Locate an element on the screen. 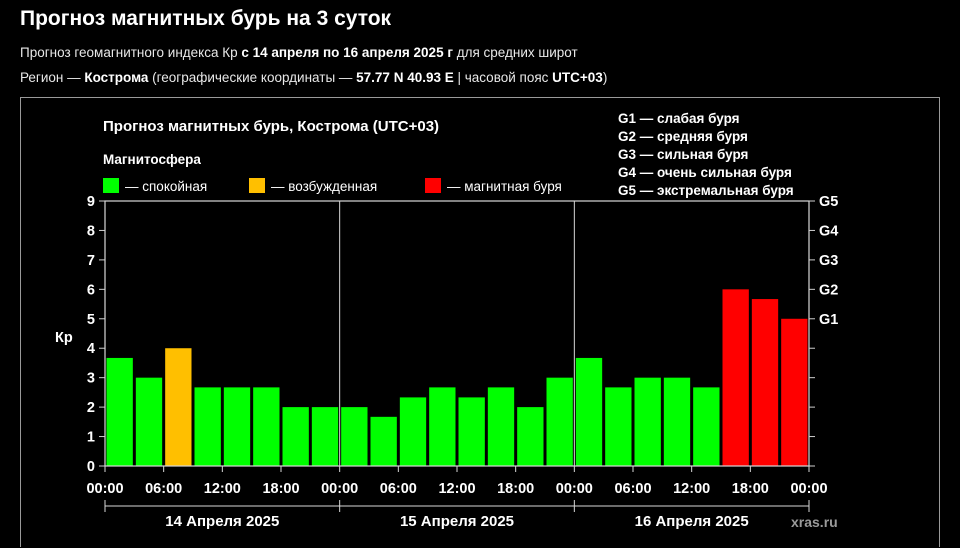 The width and height of the screenshot is (960, 548). day-label: 16 Апреля 2025 is located at coordinates (692, 521).